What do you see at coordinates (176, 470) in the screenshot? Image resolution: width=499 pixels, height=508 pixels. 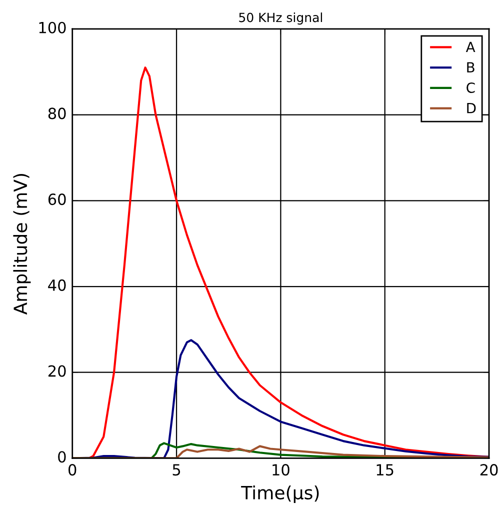 I see `x-tick-label: 5` at bounding box center [176, 470].